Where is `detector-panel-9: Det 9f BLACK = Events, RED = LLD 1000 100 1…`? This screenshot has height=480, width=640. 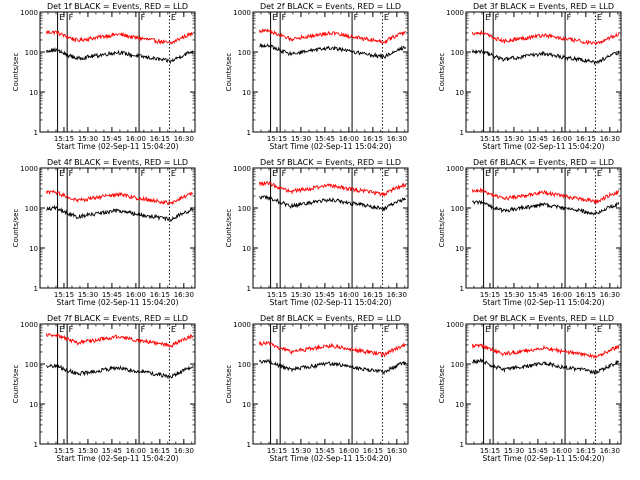
detector-panel-9: Det 9f BLACK = Events, RED = LLD 1000 100 1… is located at coordinates (530, 388).